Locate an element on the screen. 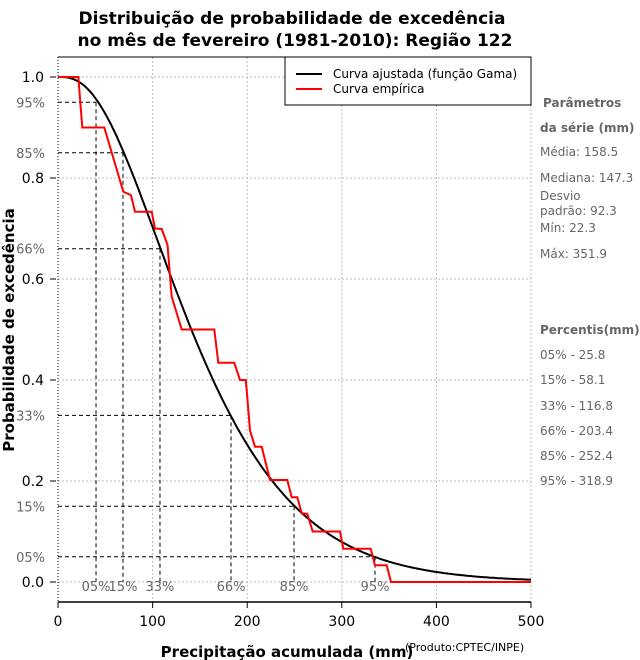 The width and height of the screenshot is (640, 660). params-title-2: da série (mm) is located at coordinates (587, 128).